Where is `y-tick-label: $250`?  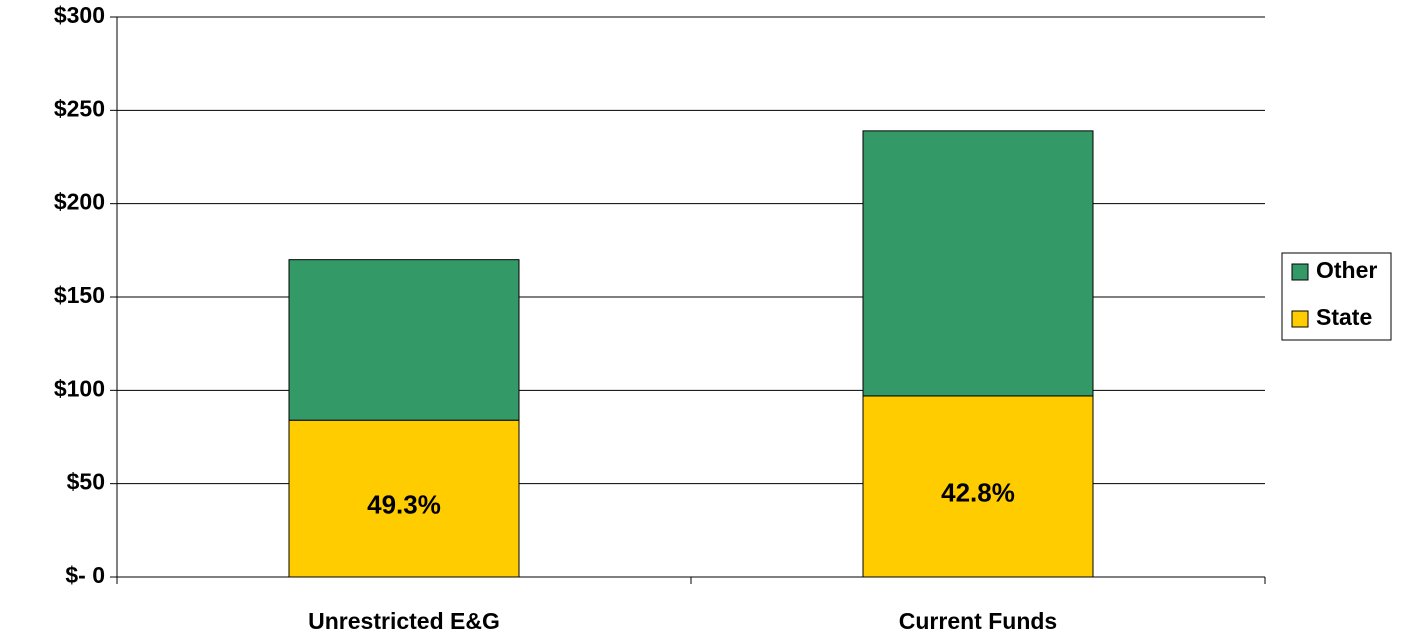 y-tick-label: $250 is located at coordinates (79, 108).